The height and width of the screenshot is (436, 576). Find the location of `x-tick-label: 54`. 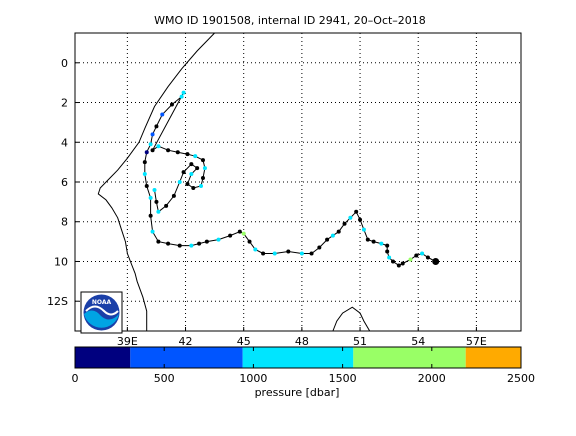

x-tick-label: 54 is located at coordinates (418, 341).